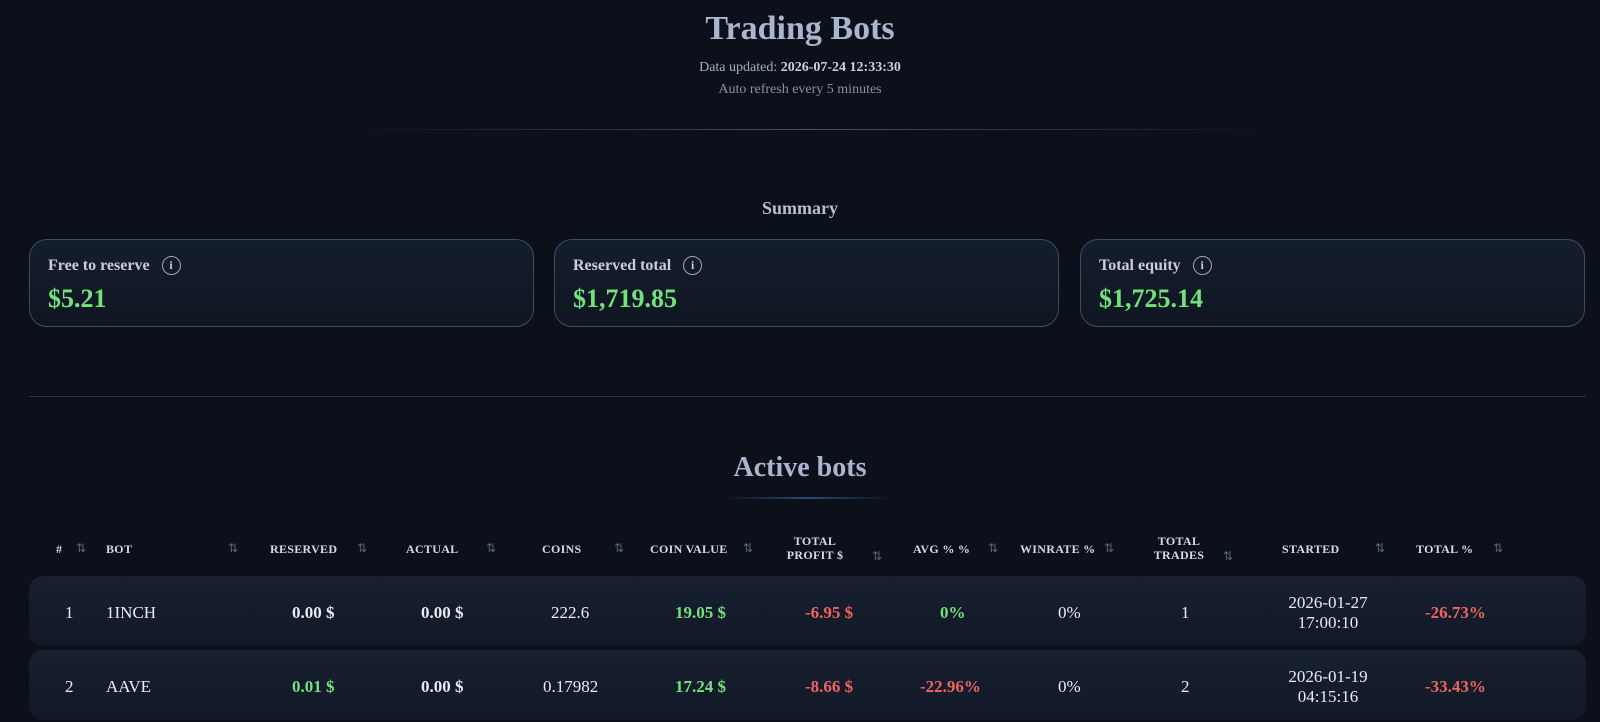 Image resolution: width=1600 pixels, height=722 pixels. What do you see at coordinates (571, 686) in the screenshot?
I see `cell-coins: 0.17982` at bounding box center [571, 686].